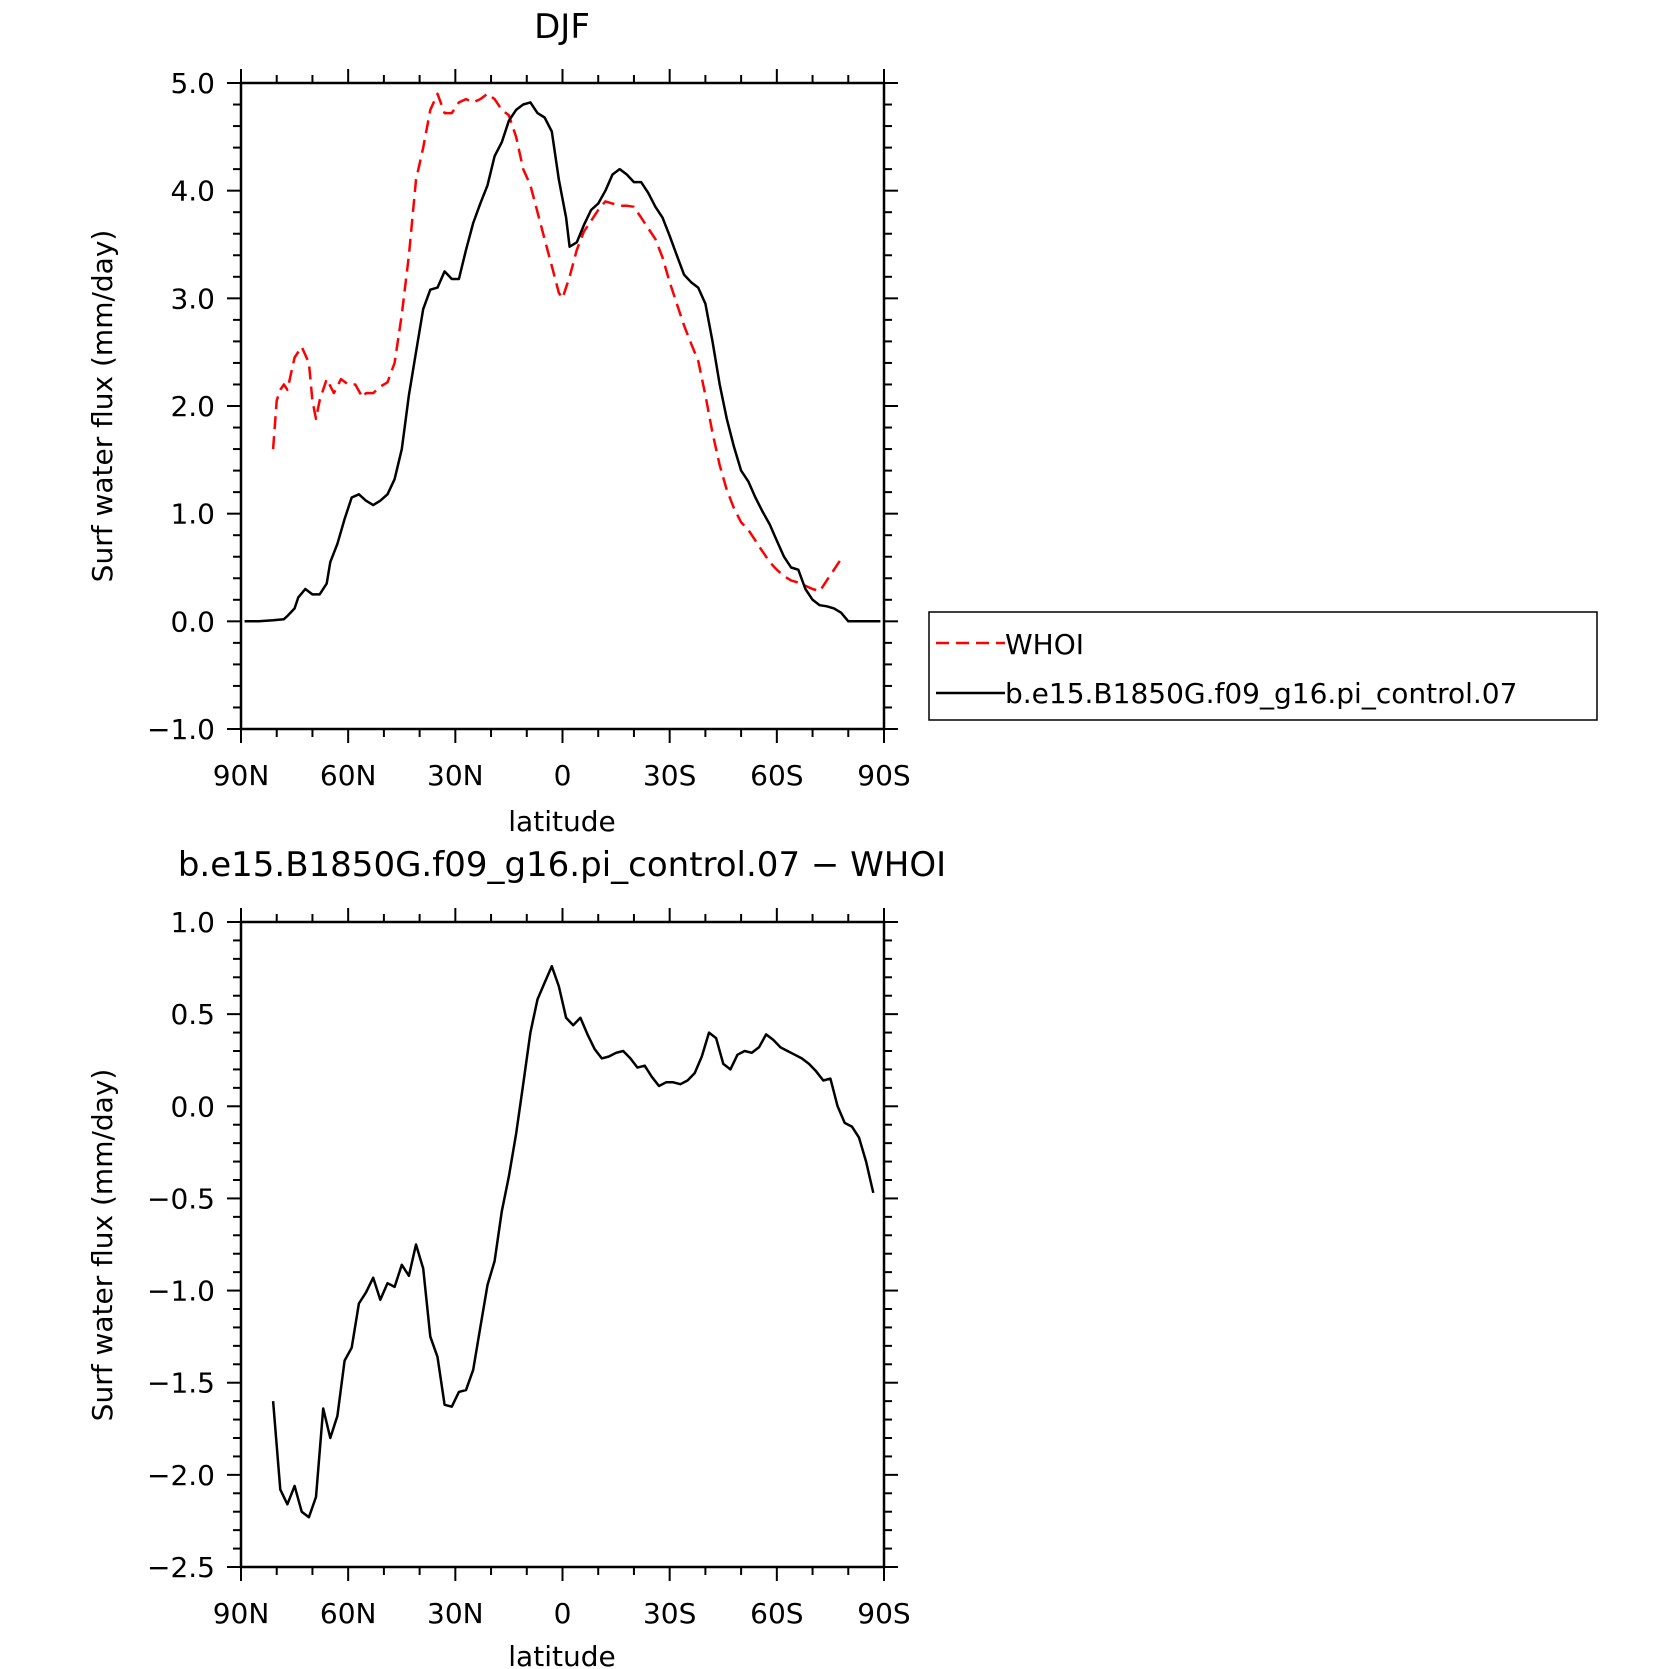 Image resolution: width=1669 pixels, height=1669 pixels. I want to click on y-tick-label: 4.0, so click(192, 191).